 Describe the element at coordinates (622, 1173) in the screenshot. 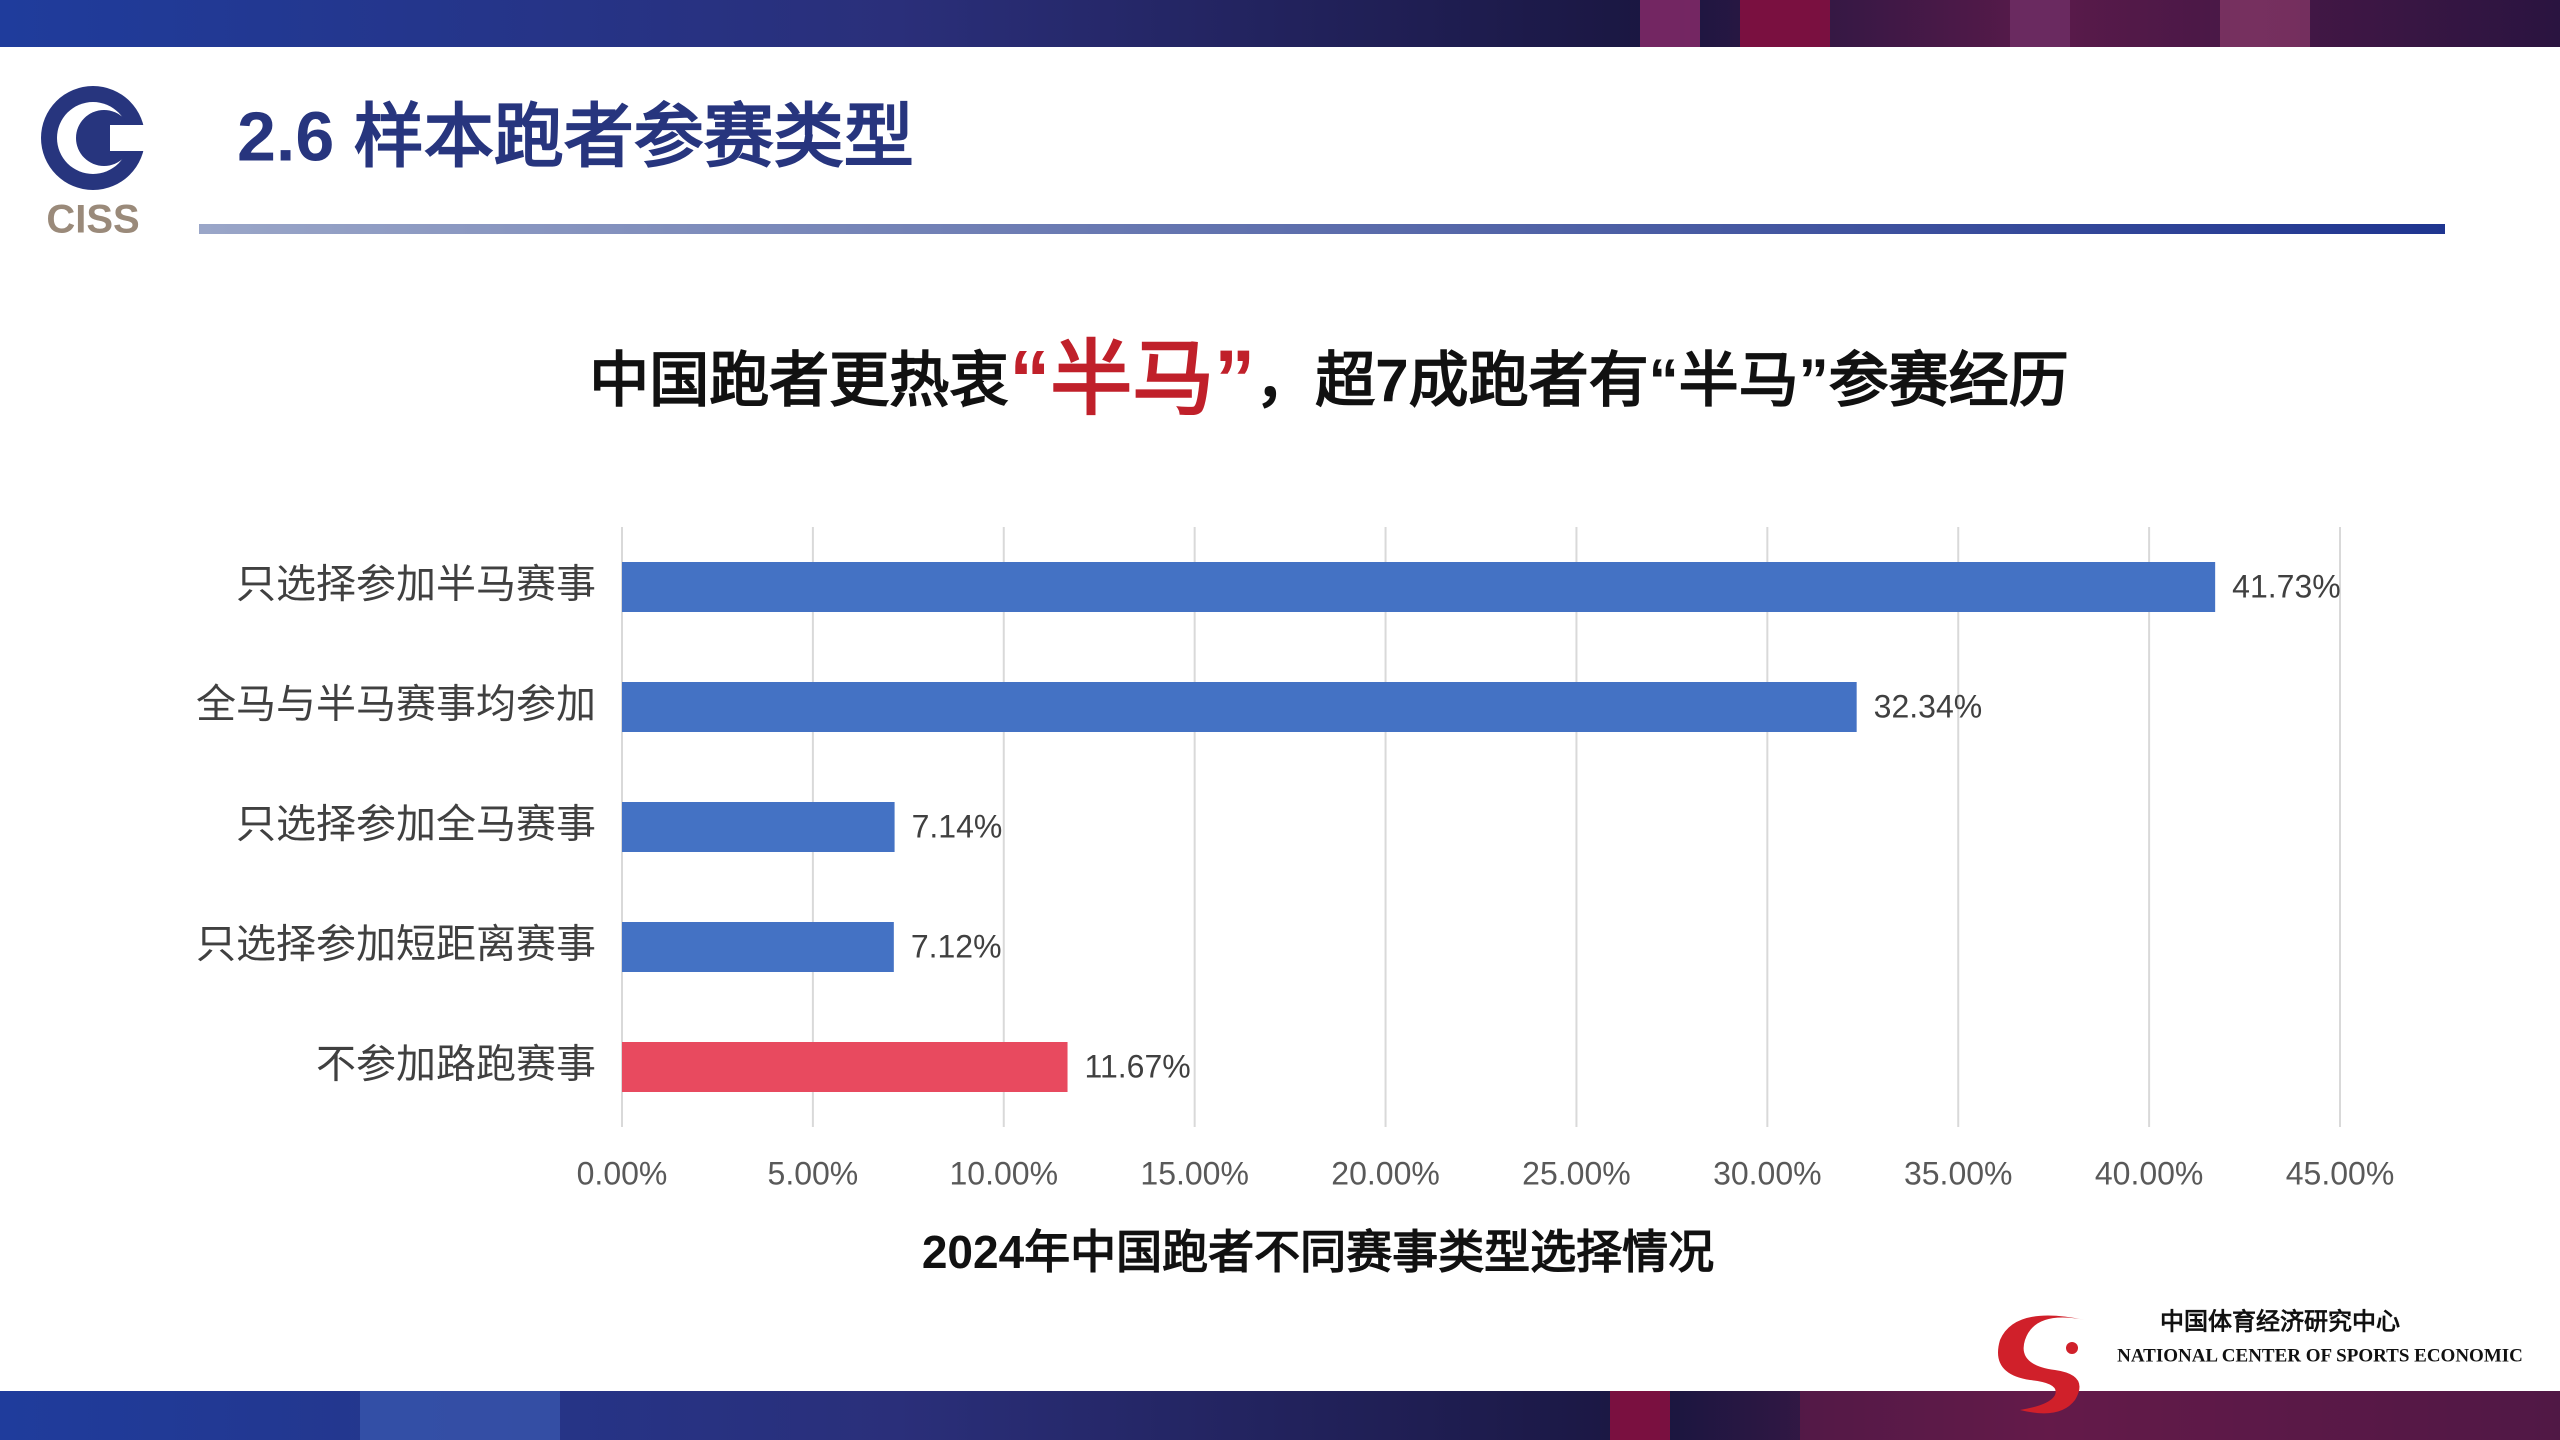

I see `x-tick-label: 0.00%` at that location.